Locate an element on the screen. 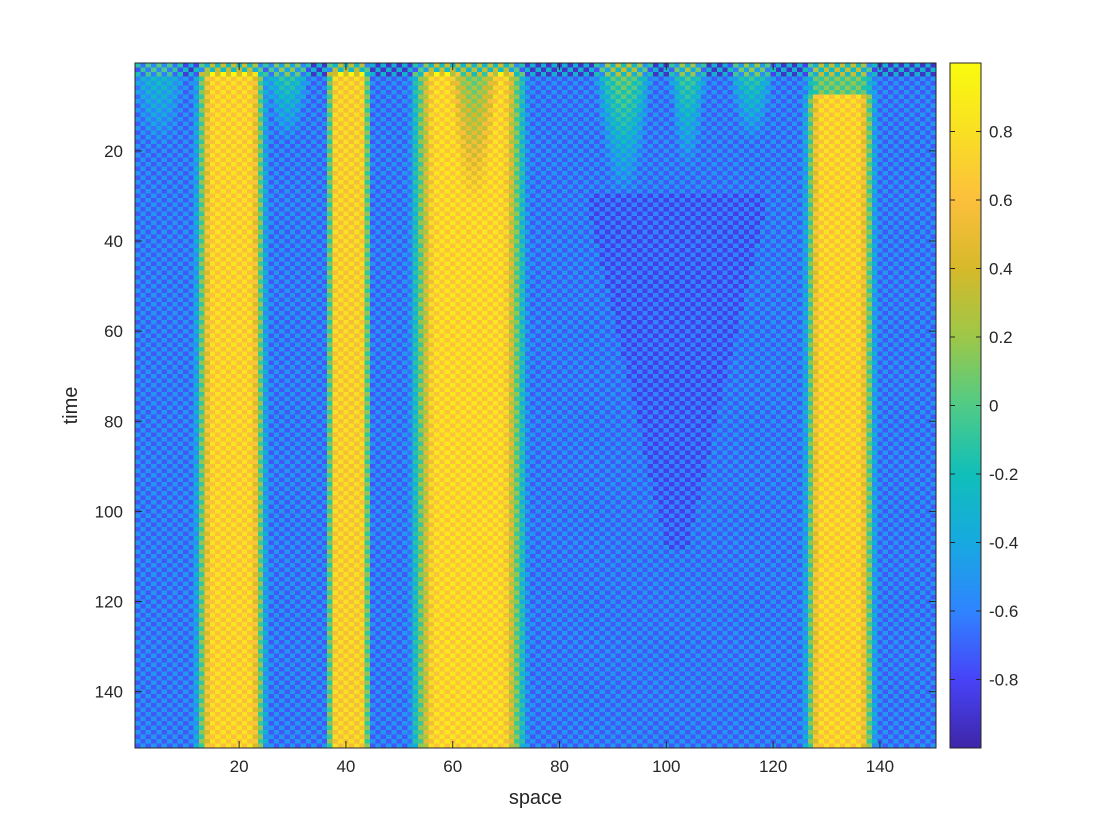 Image resolution: width=1120 pixels, height=840 pixels. x-tick-label: 140 is located at coordinates (880, 766).